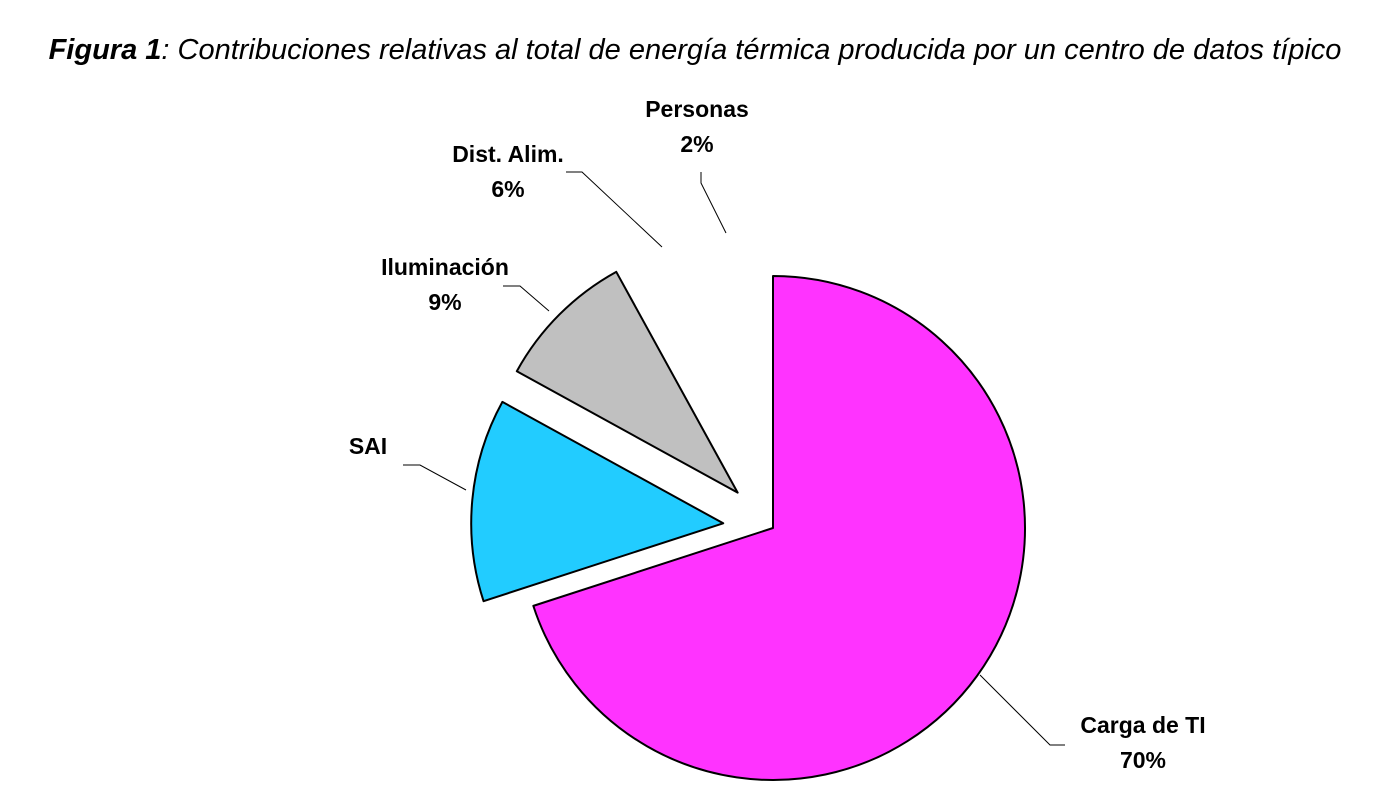  Describe the element at coordinates (444, 302) in the screenshot. I see `slice-value-iluminacion: 9%` at that location.